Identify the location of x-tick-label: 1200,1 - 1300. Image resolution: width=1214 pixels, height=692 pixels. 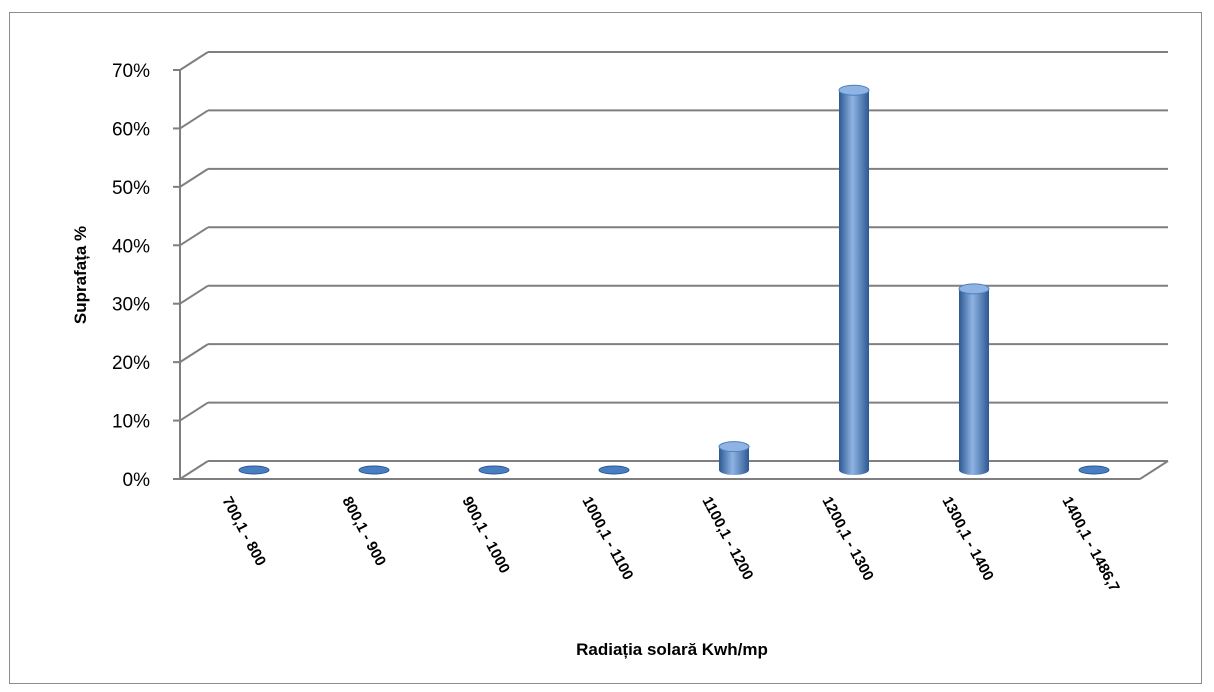
(847, 539).